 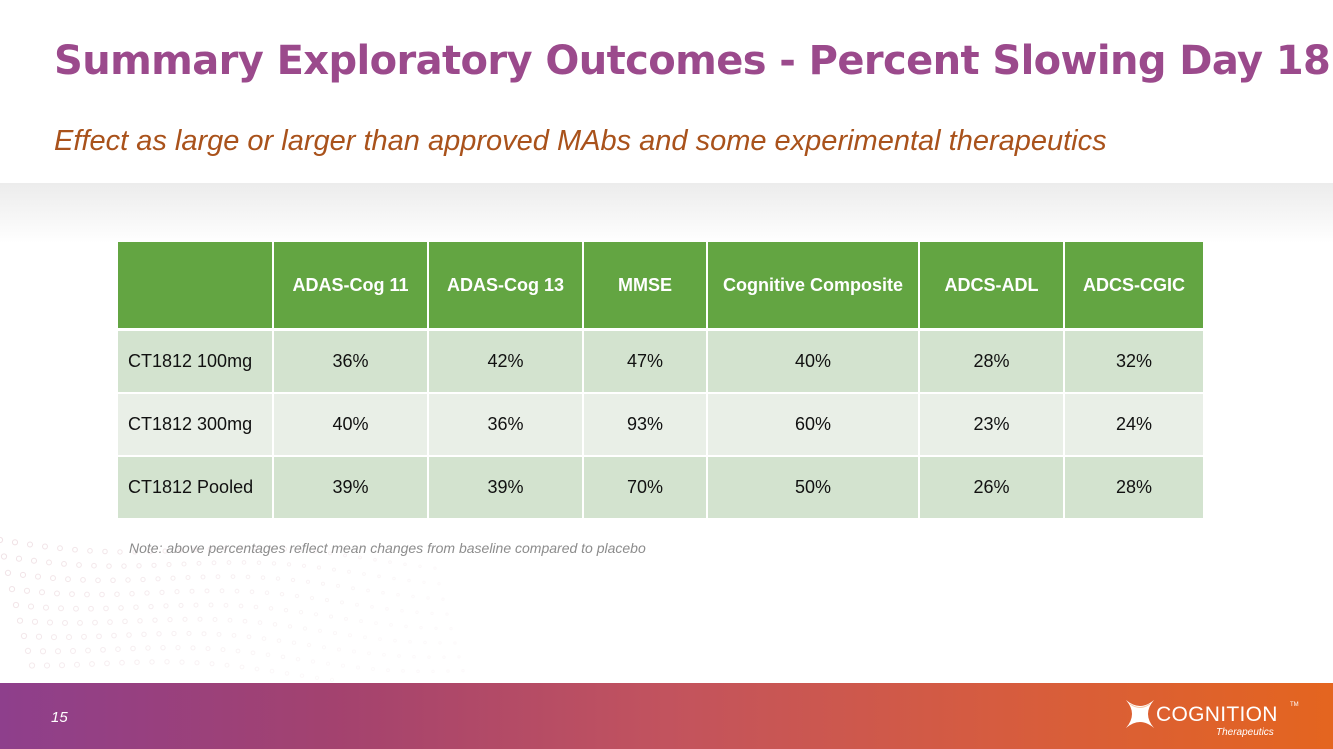 I want to click on header-shadow-band, so click(x=666, y=213).